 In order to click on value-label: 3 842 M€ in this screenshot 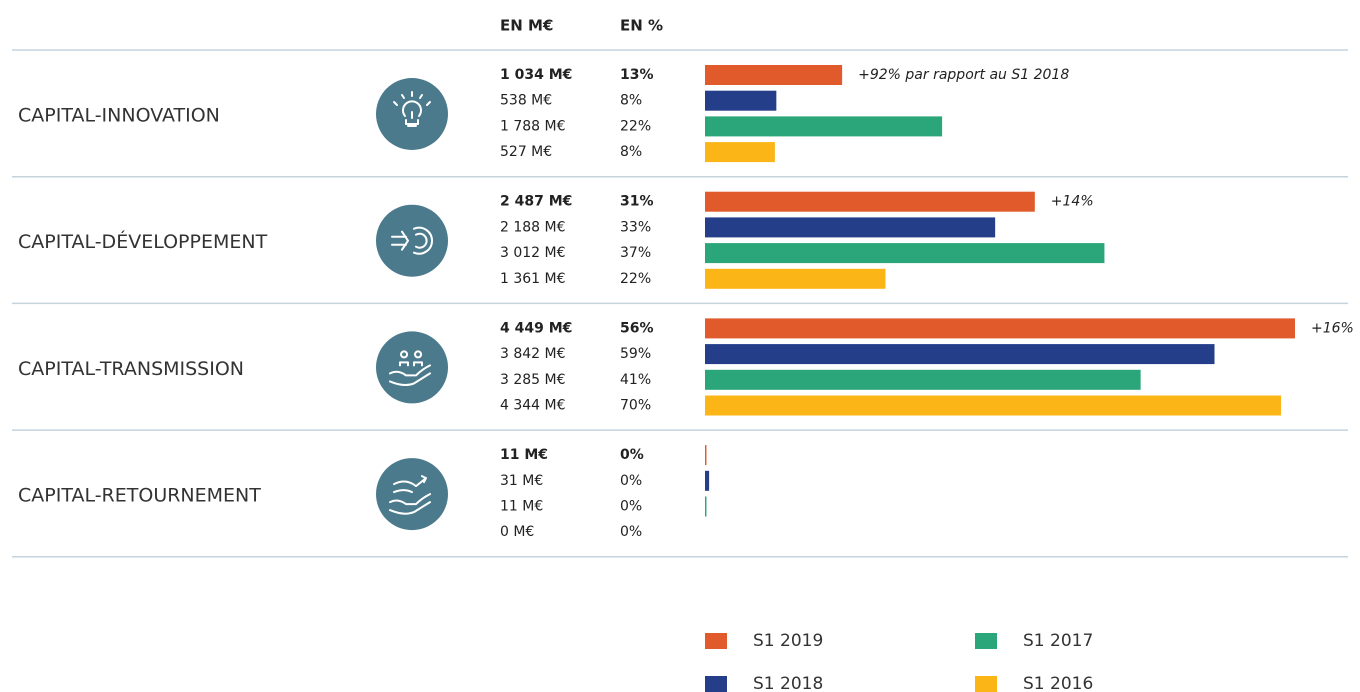, I will do `click(533, 354)`.